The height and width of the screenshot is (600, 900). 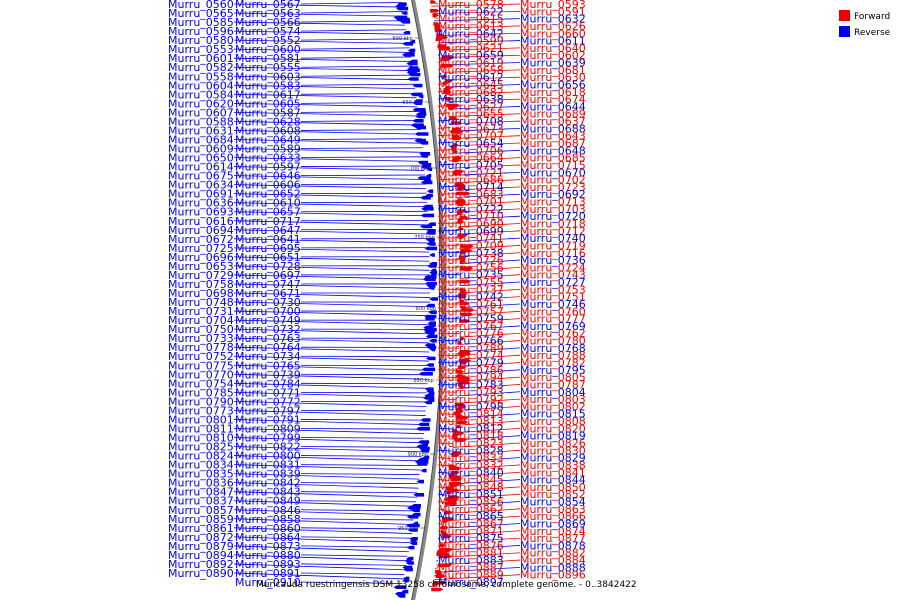 I want to click on gene-label: Murru_0829, so click(x=553, y=458).